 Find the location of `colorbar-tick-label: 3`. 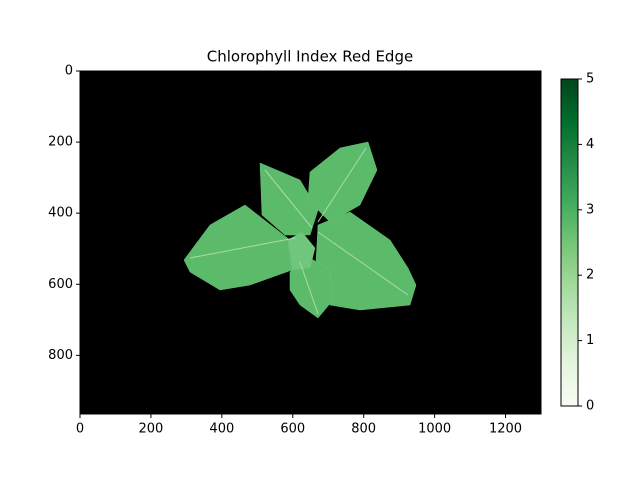

colorbar-tick-label: 3 is located at coordinates (590, 209).